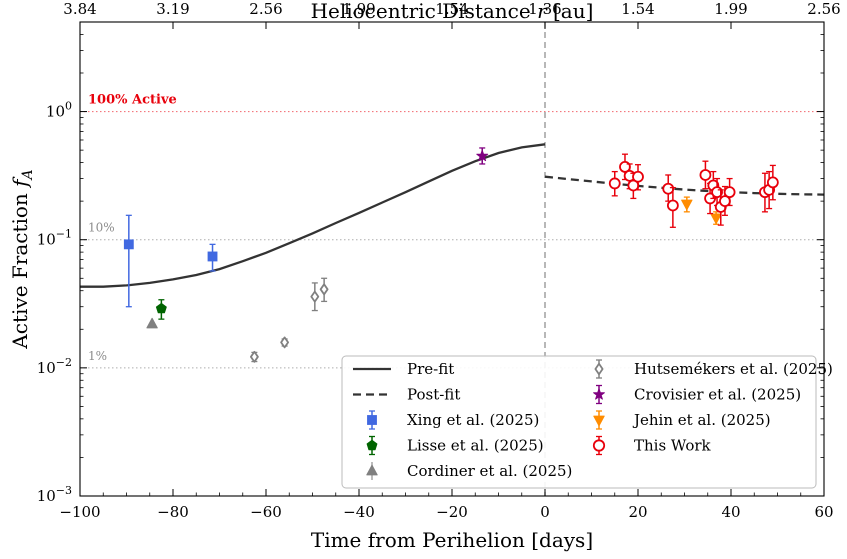 This screenshot has width=847, height=559. What do you see at coordinates (101, 228) in the screenshot?
I see `reference-label: 10%` at bounding box center [101, 228].